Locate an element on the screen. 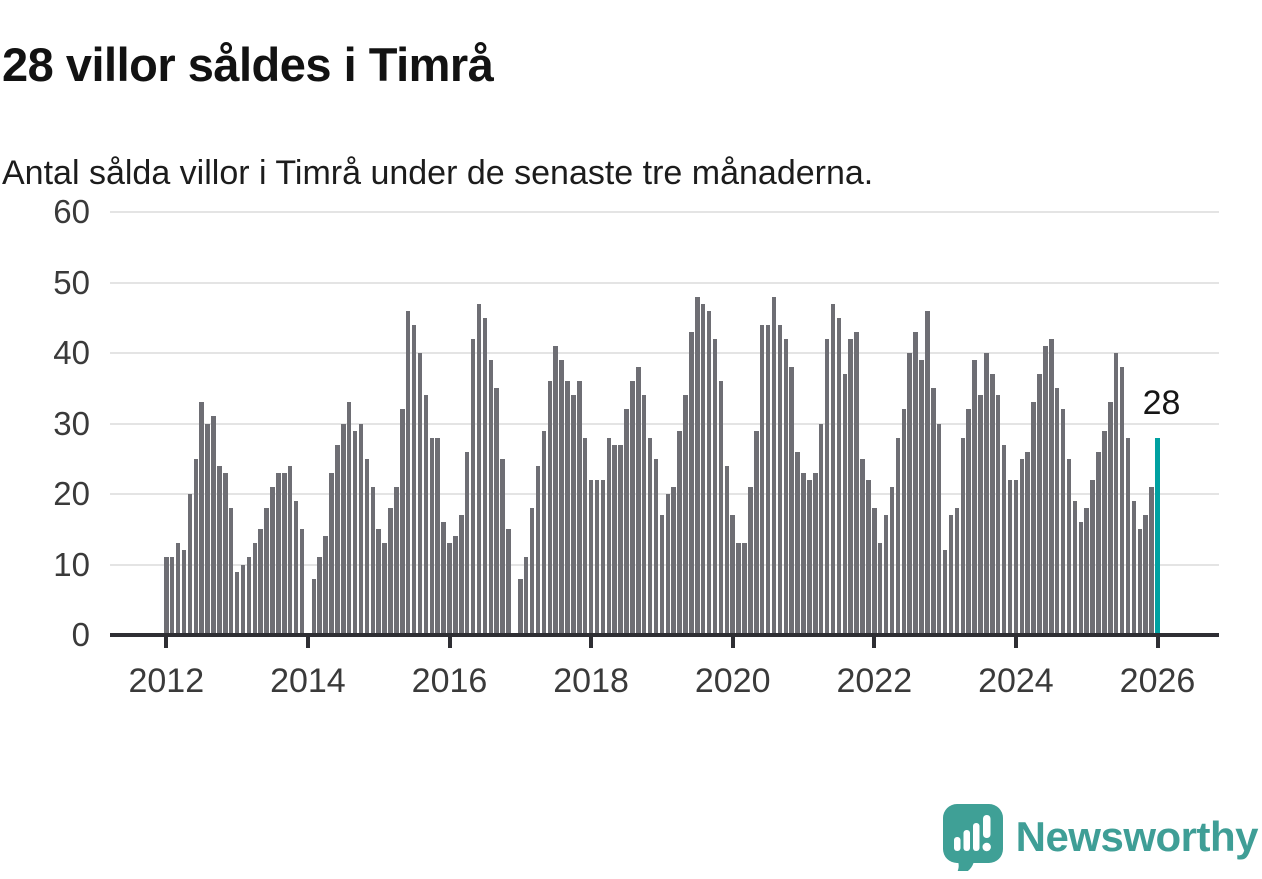 This screenshot has height=879, width=1262. x-axis-label-2016: 2016 is located at coordinates (449, 681).